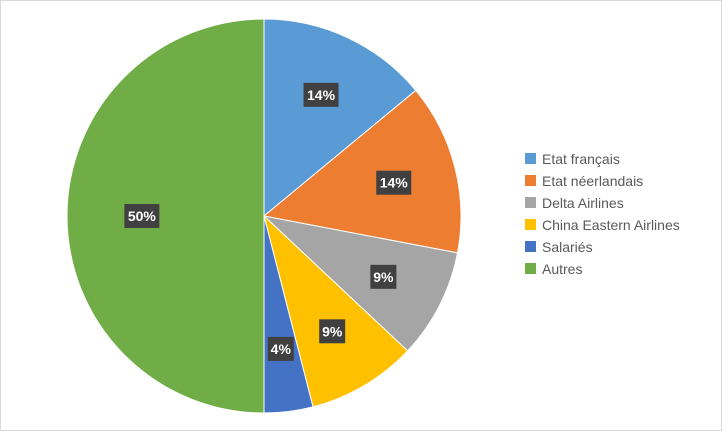  Describe the element at coordinates (530, 268) in the screenshot. I see `legend-swatch-autres` at that location.